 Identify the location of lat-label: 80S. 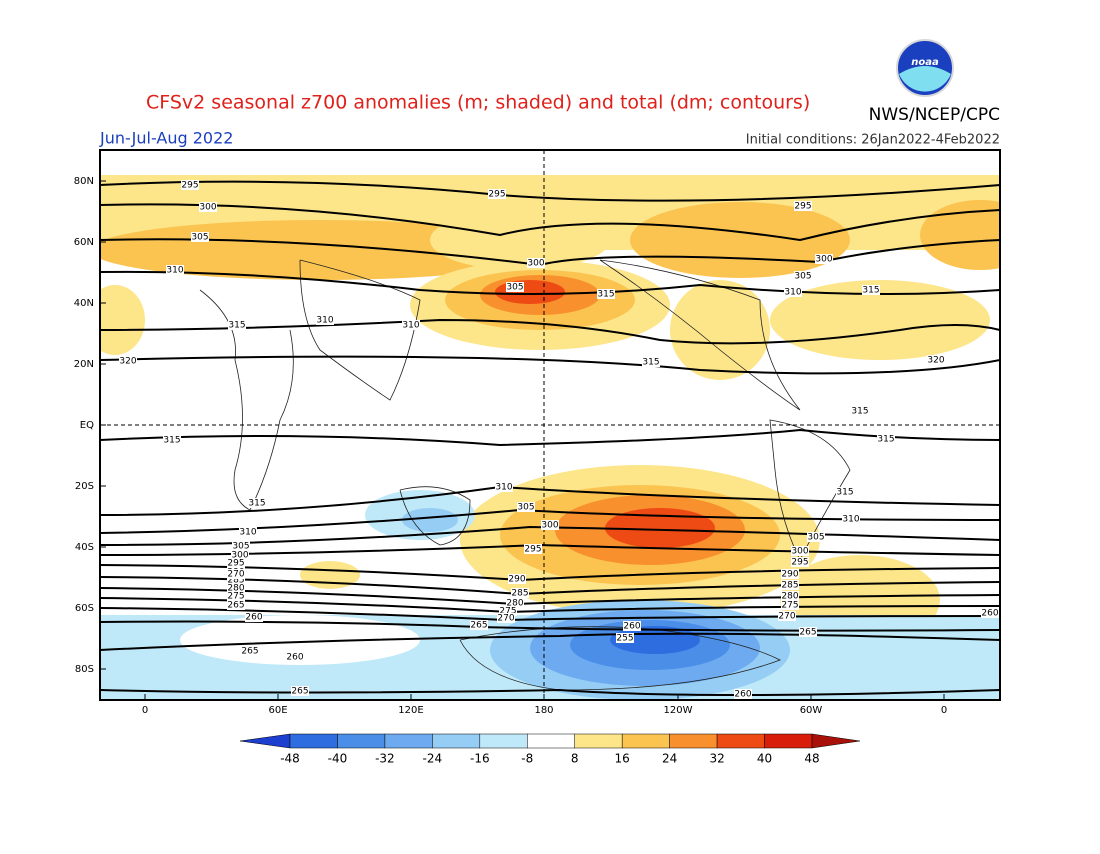
(84, 669).